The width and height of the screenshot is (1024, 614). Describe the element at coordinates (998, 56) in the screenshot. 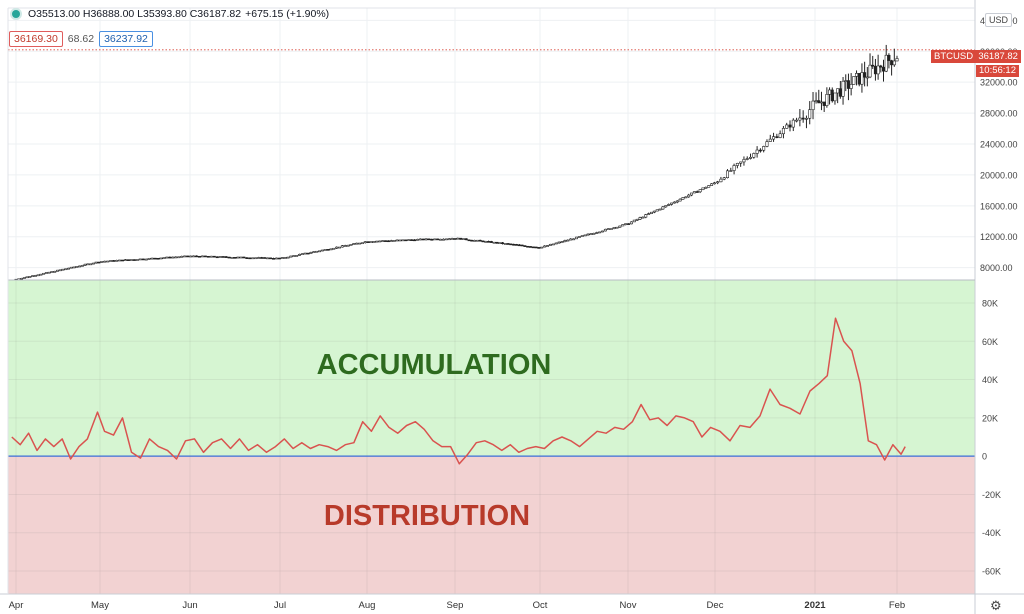

I see `last-price-value: 36187.82` at that location.